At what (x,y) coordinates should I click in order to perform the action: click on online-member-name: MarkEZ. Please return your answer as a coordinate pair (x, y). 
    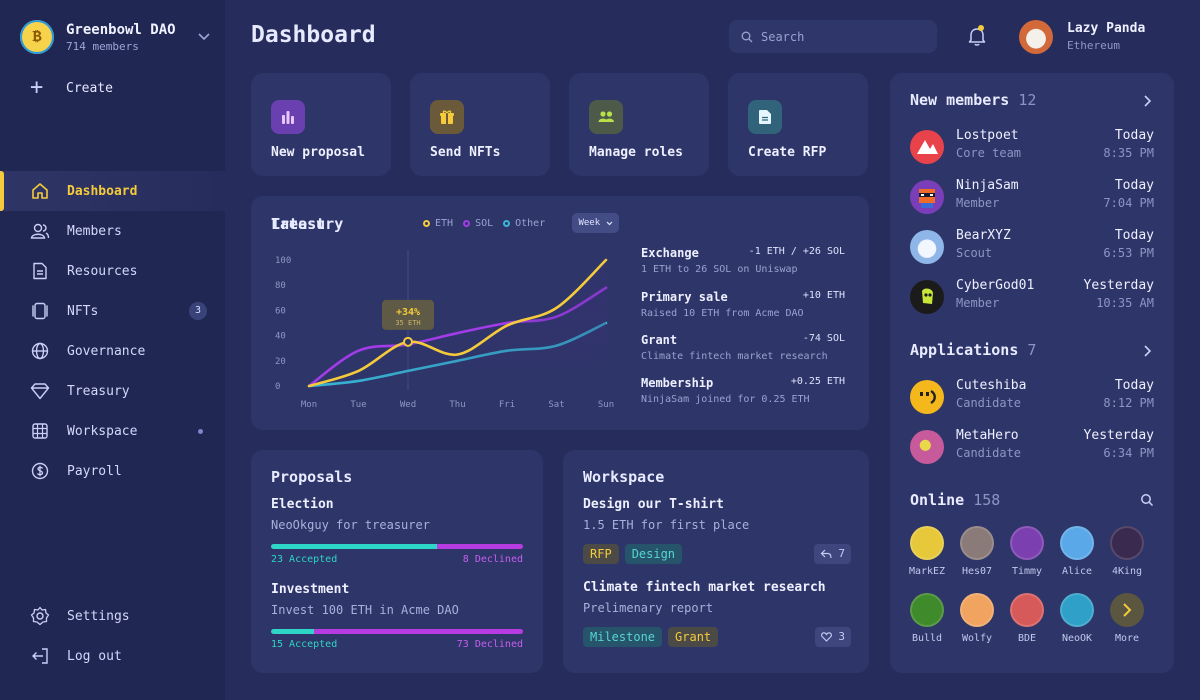
    Looking at the image, I should click on (927, 571).